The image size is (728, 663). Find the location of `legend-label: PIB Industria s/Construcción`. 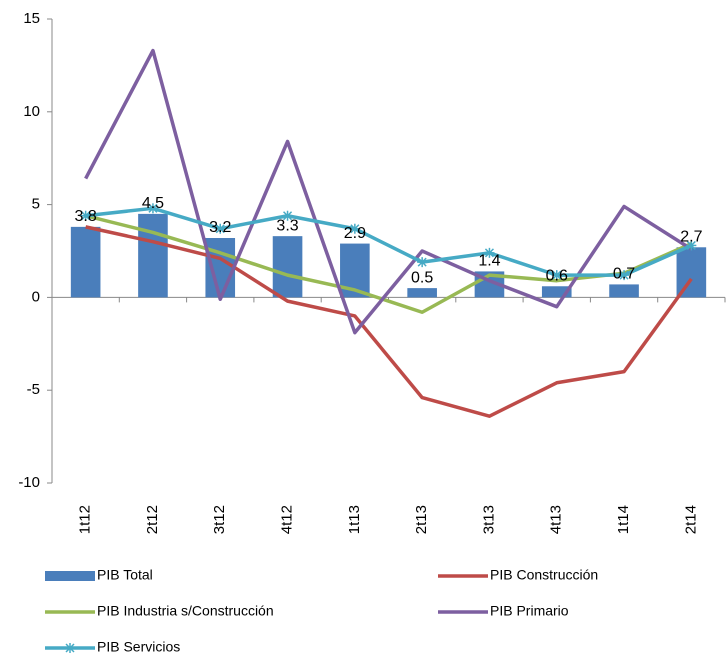

legend-label: PIB Industria s/Construcción is located at coordinates (185, 611).